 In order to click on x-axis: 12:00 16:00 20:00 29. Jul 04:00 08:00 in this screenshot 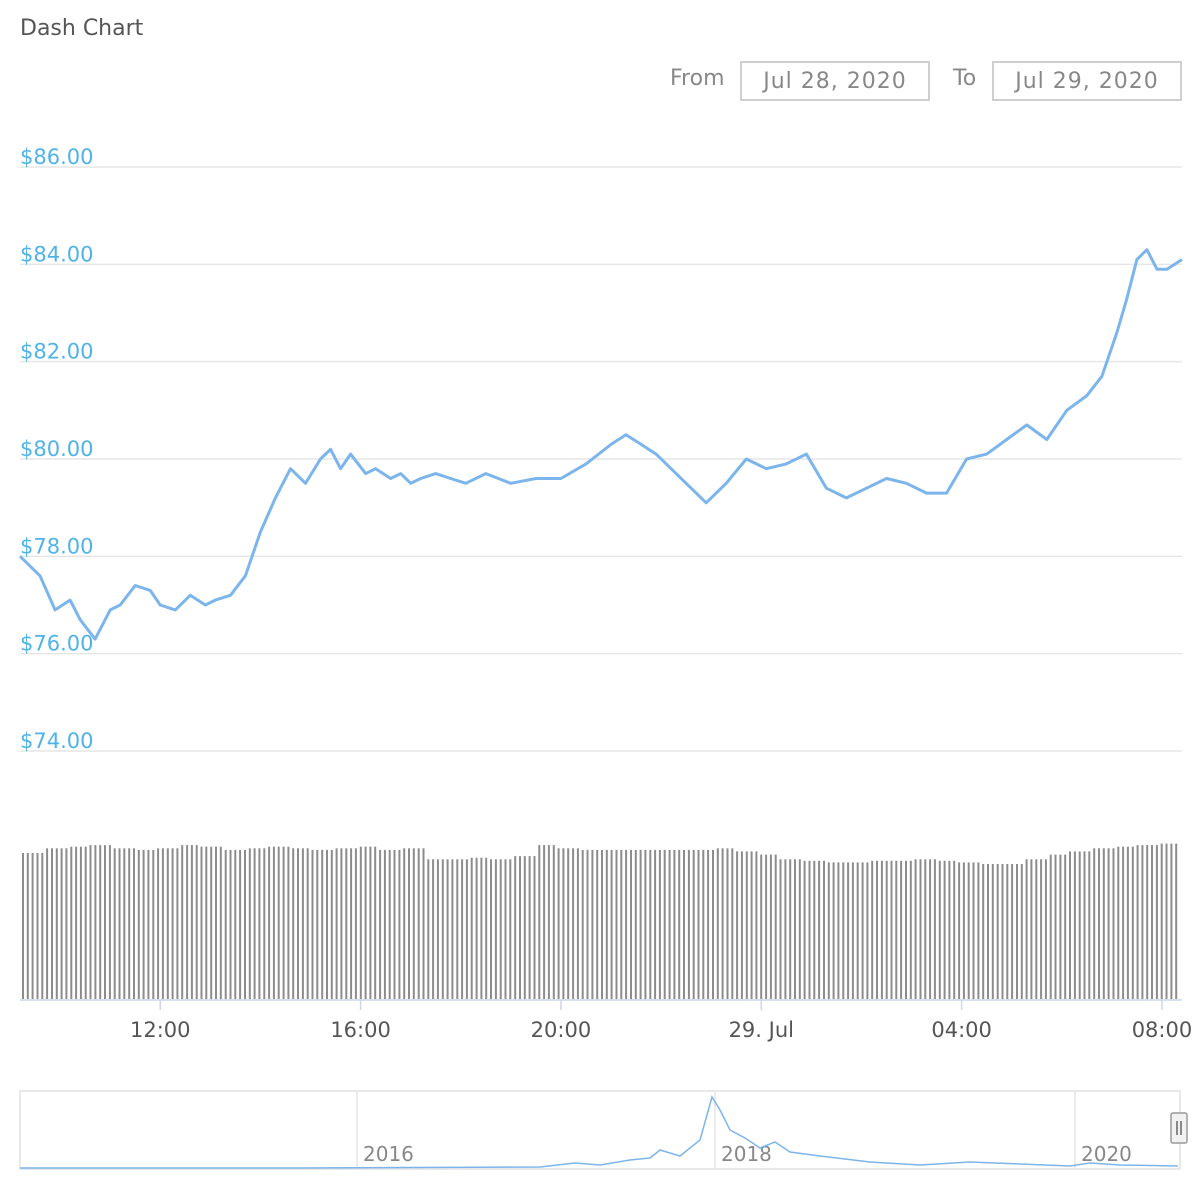, I will do `click(606, 1020)`.